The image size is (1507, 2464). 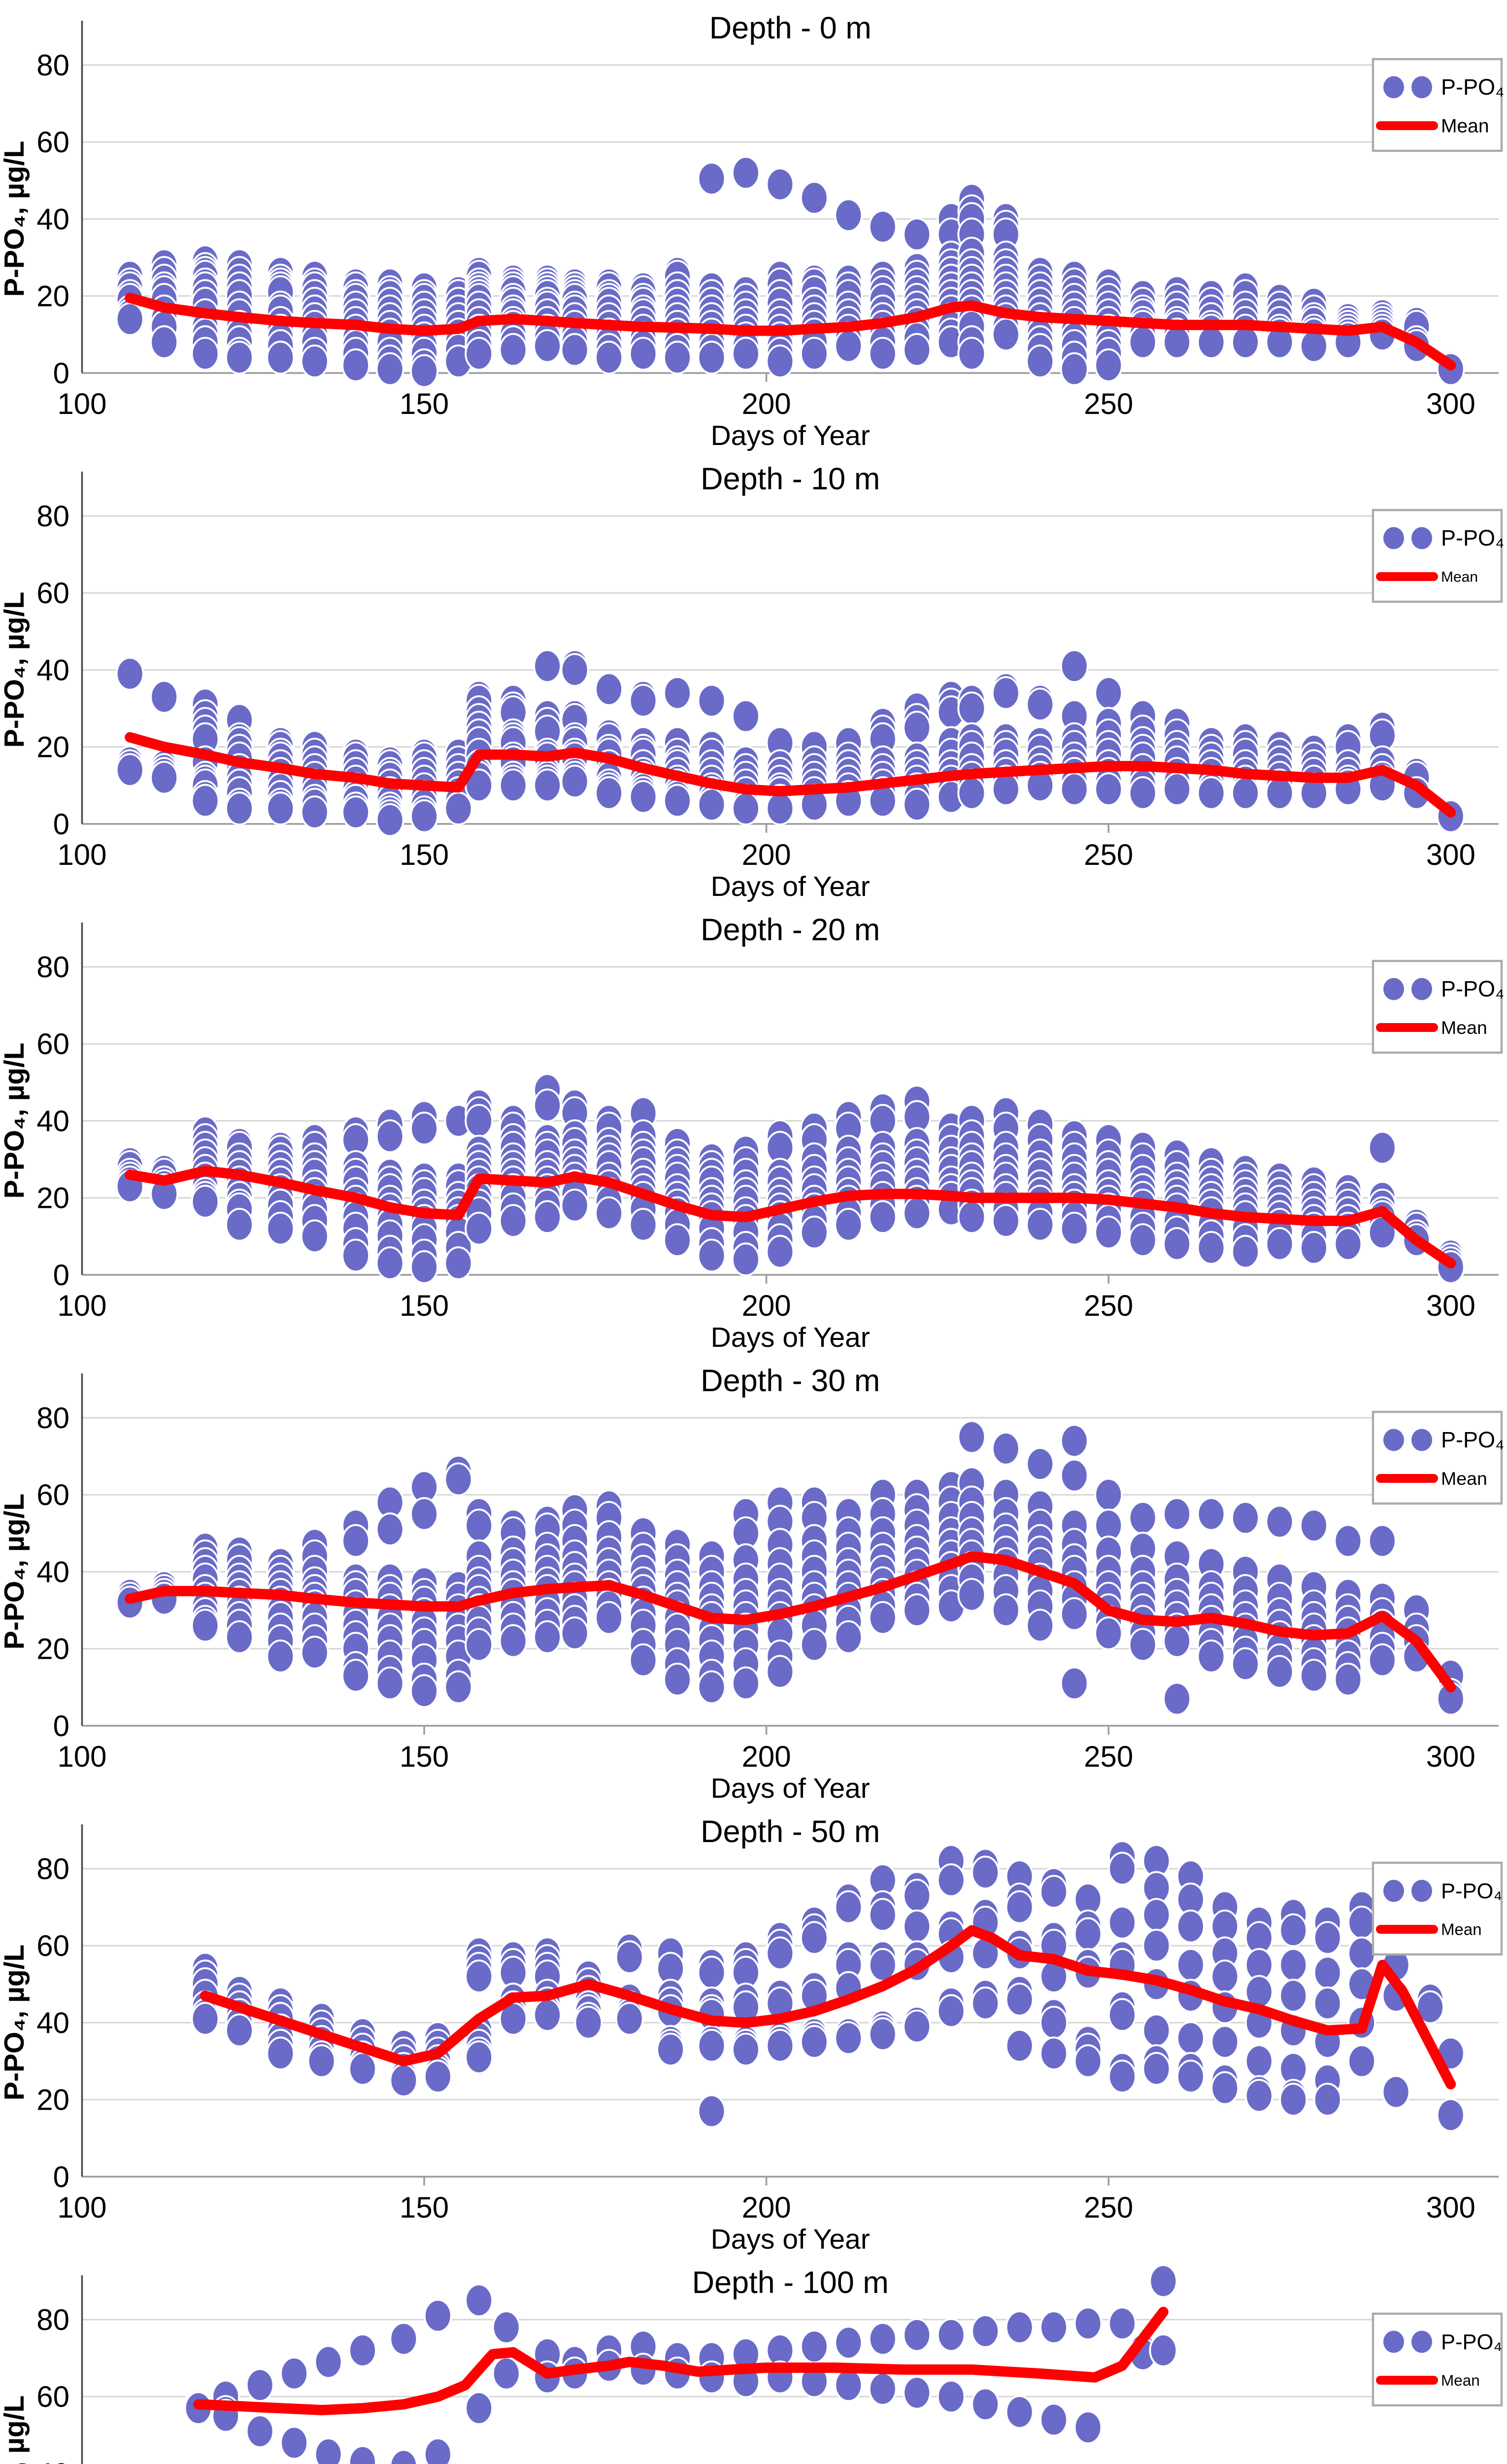 I want to click on legend-point-marker, so click(x=1393, y=87).